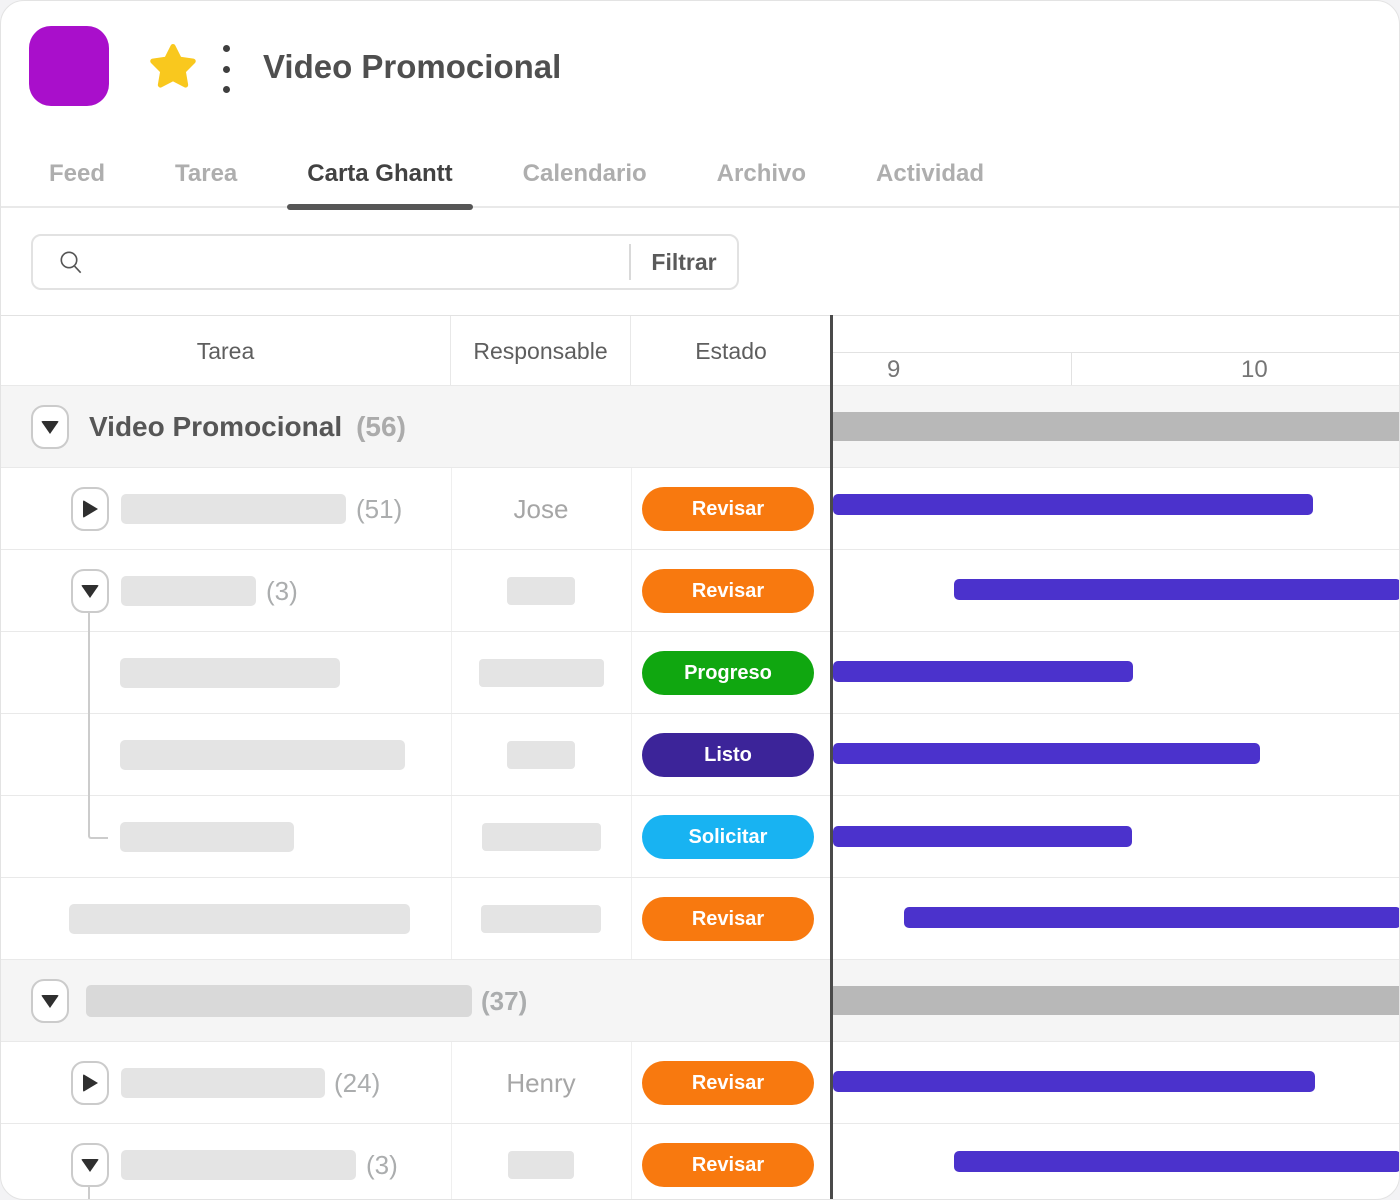 The width and height of the screenshot is (1400, 1200). What do you see at coordinates (226, 69) in the screenshot?
I see `more-options-icon` at bounding box center [226, 69].